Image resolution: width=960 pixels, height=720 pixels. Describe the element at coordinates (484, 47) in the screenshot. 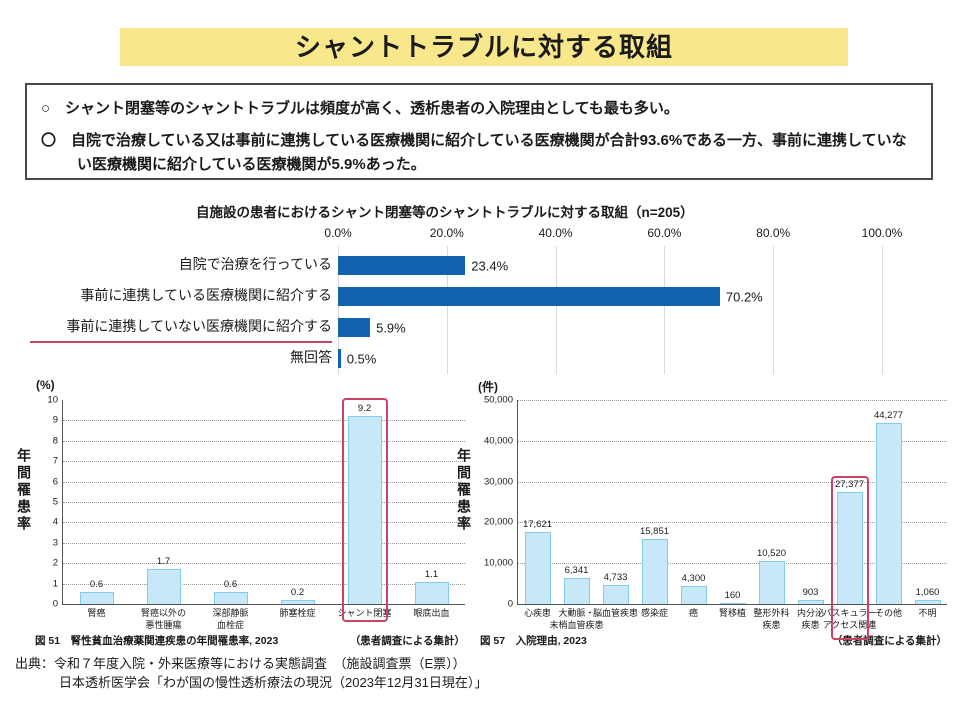

I see `page-title: シャントトラブルに対する取組` at that location.